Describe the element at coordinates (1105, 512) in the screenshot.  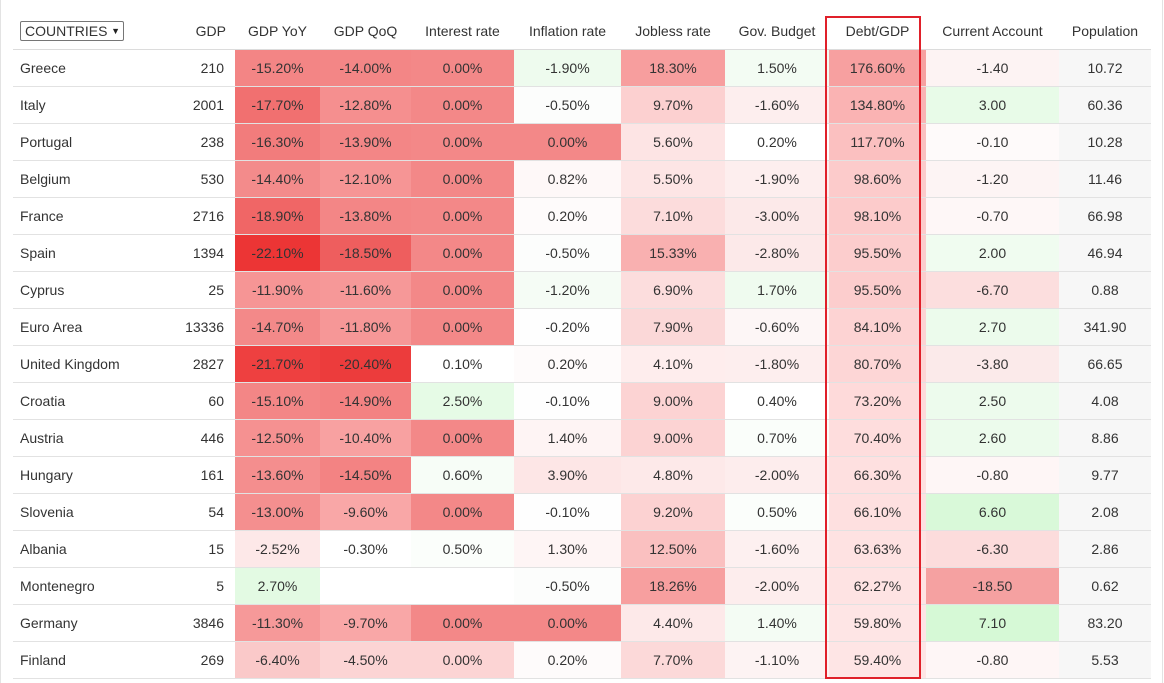
I see `population-cell: 2.08` at that location.